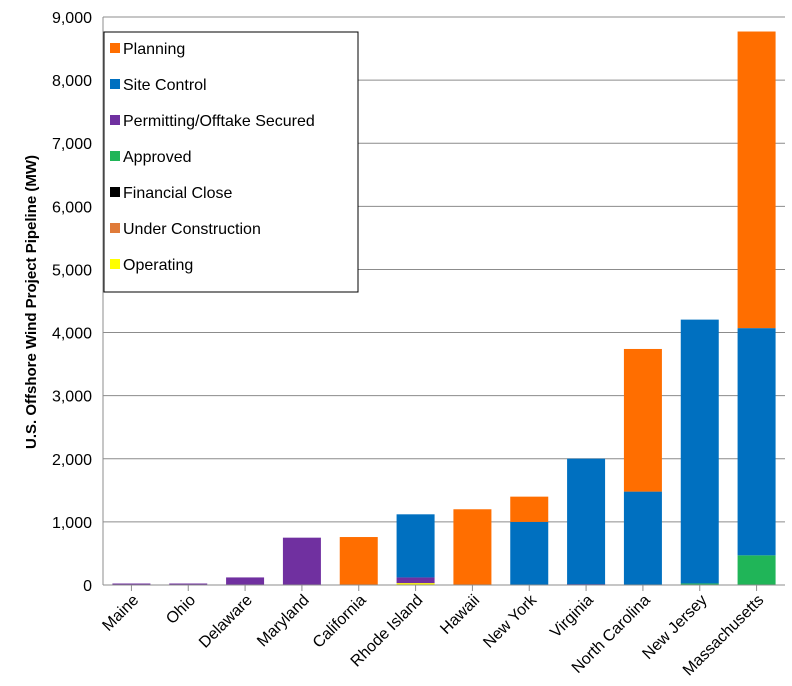 The width and height of the screenshot is (792, 686). Describe the element at coordinates (120, 613) in the screenshot. I see `x-tick-label: Maine` at that location.